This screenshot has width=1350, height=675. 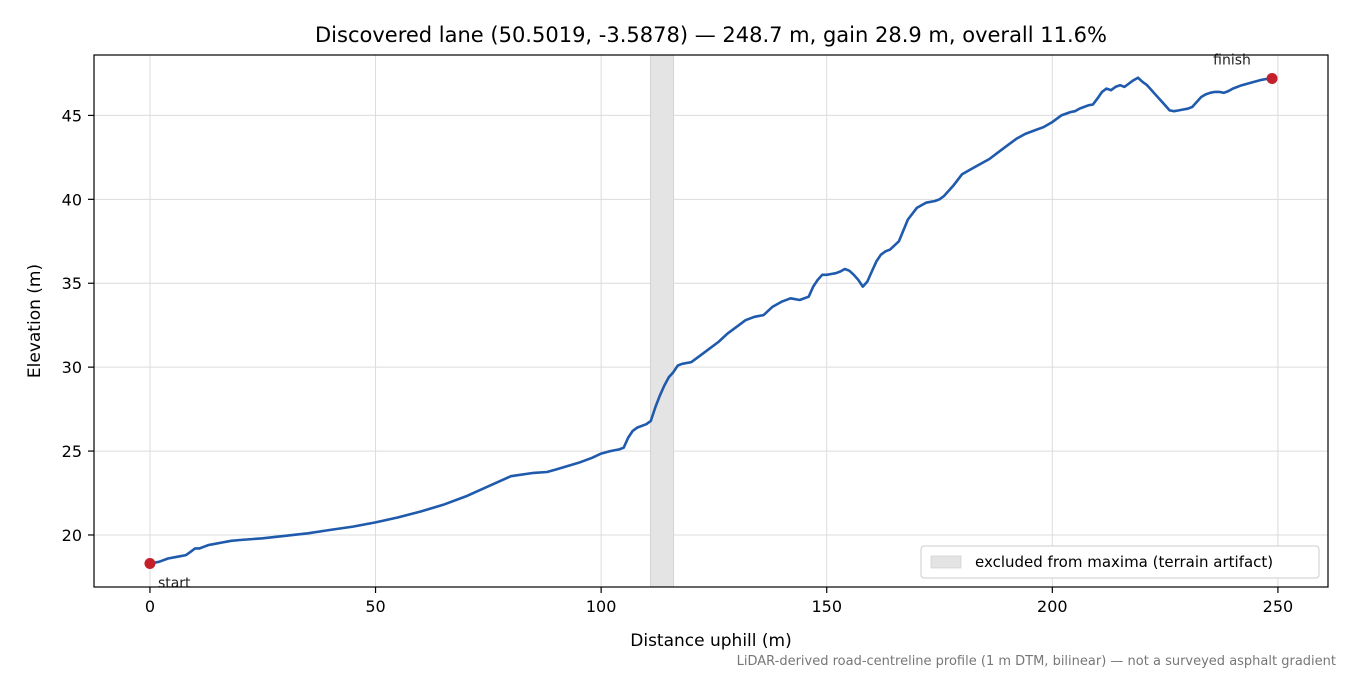 What do you see at coordinates (35, 321) in the screenshot?
I see `y-axis-label: Elevation (m)` at bounding box center [35, 321].